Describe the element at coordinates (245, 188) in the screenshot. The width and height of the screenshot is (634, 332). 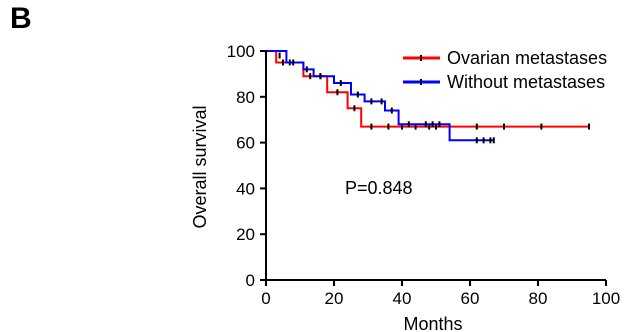
I see `y-tick-label: 40` at that location.